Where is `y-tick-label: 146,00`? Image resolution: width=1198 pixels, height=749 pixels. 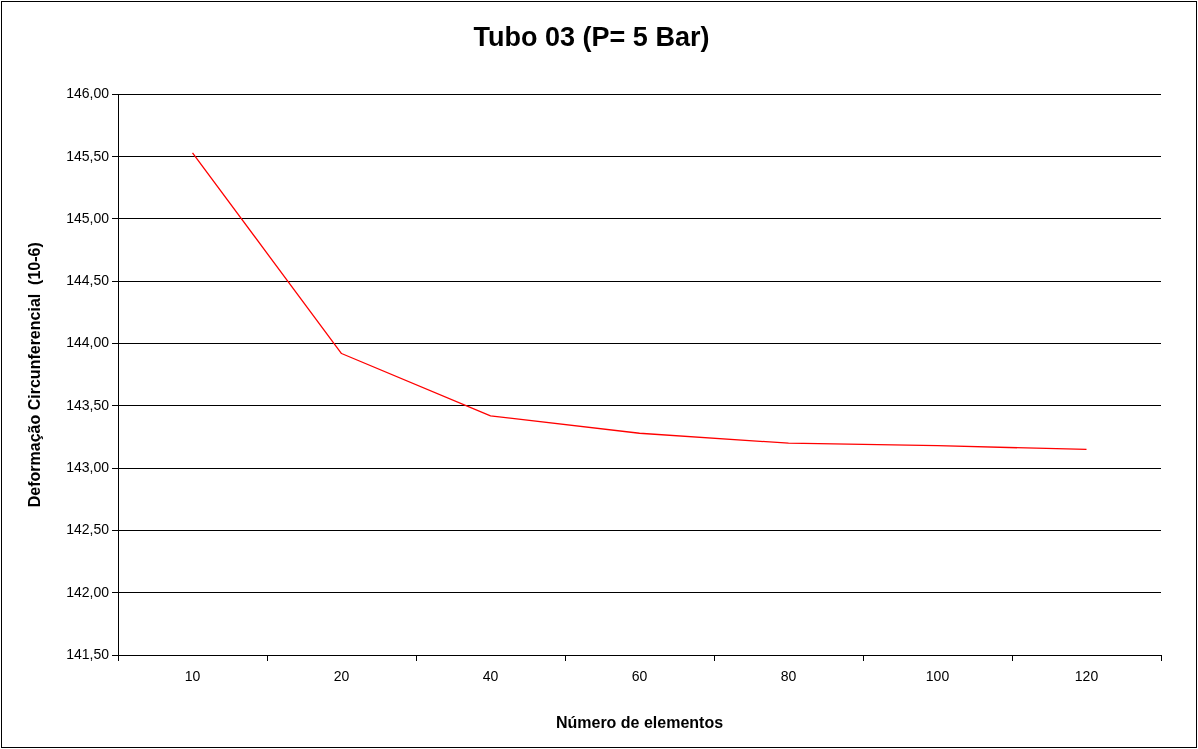 y-tick-label: 146,00 is located at coordinates (88, 93).